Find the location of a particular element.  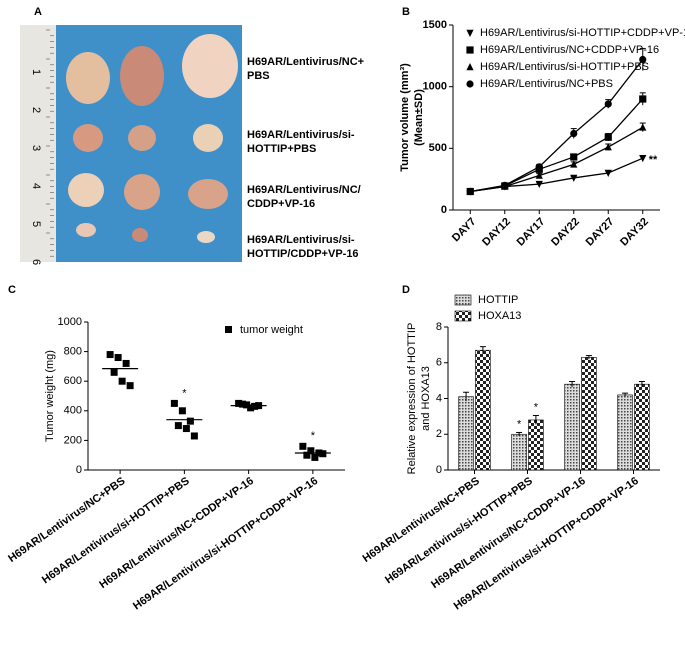

row-label: CDDP+VP-16 is located at coordinates (281, 204).